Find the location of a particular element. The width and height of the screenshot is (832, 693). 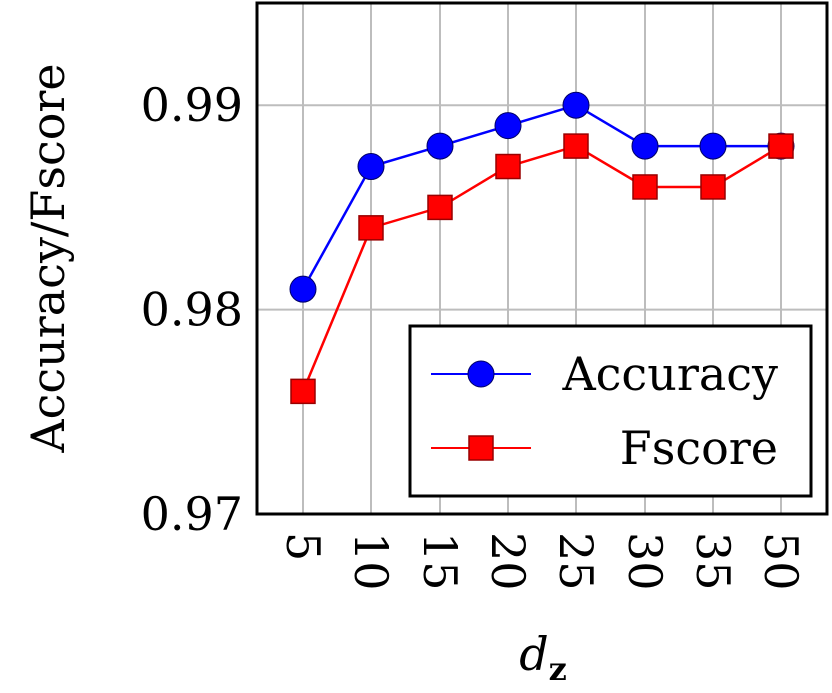

legend-label-accuracy: Accuracy is located at coordinates (669, 374).